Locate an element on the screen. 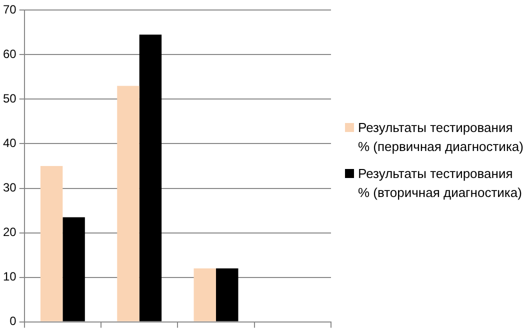 The height and width of the screenshot is (332, 527). y-tick-label: 50 is located at coordinates (9, 99).